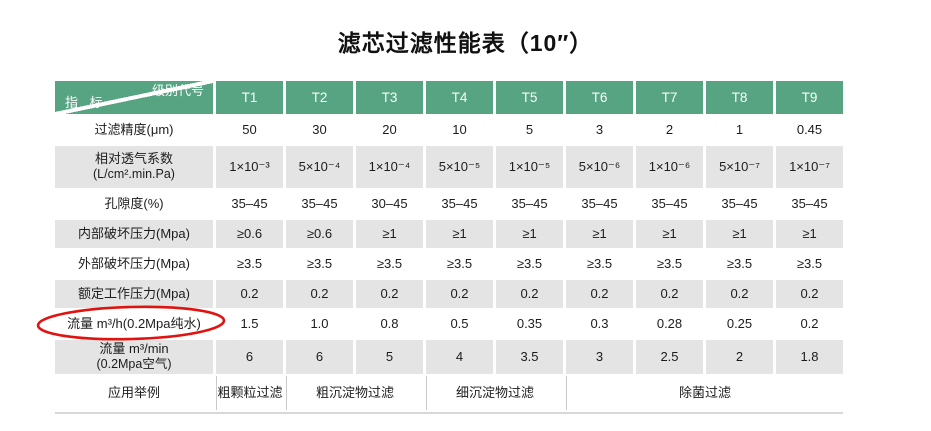 Image resolution: width=931 pixels, height=431 pixels. I want to click on value-cell-text: 5, so click(529, 129).